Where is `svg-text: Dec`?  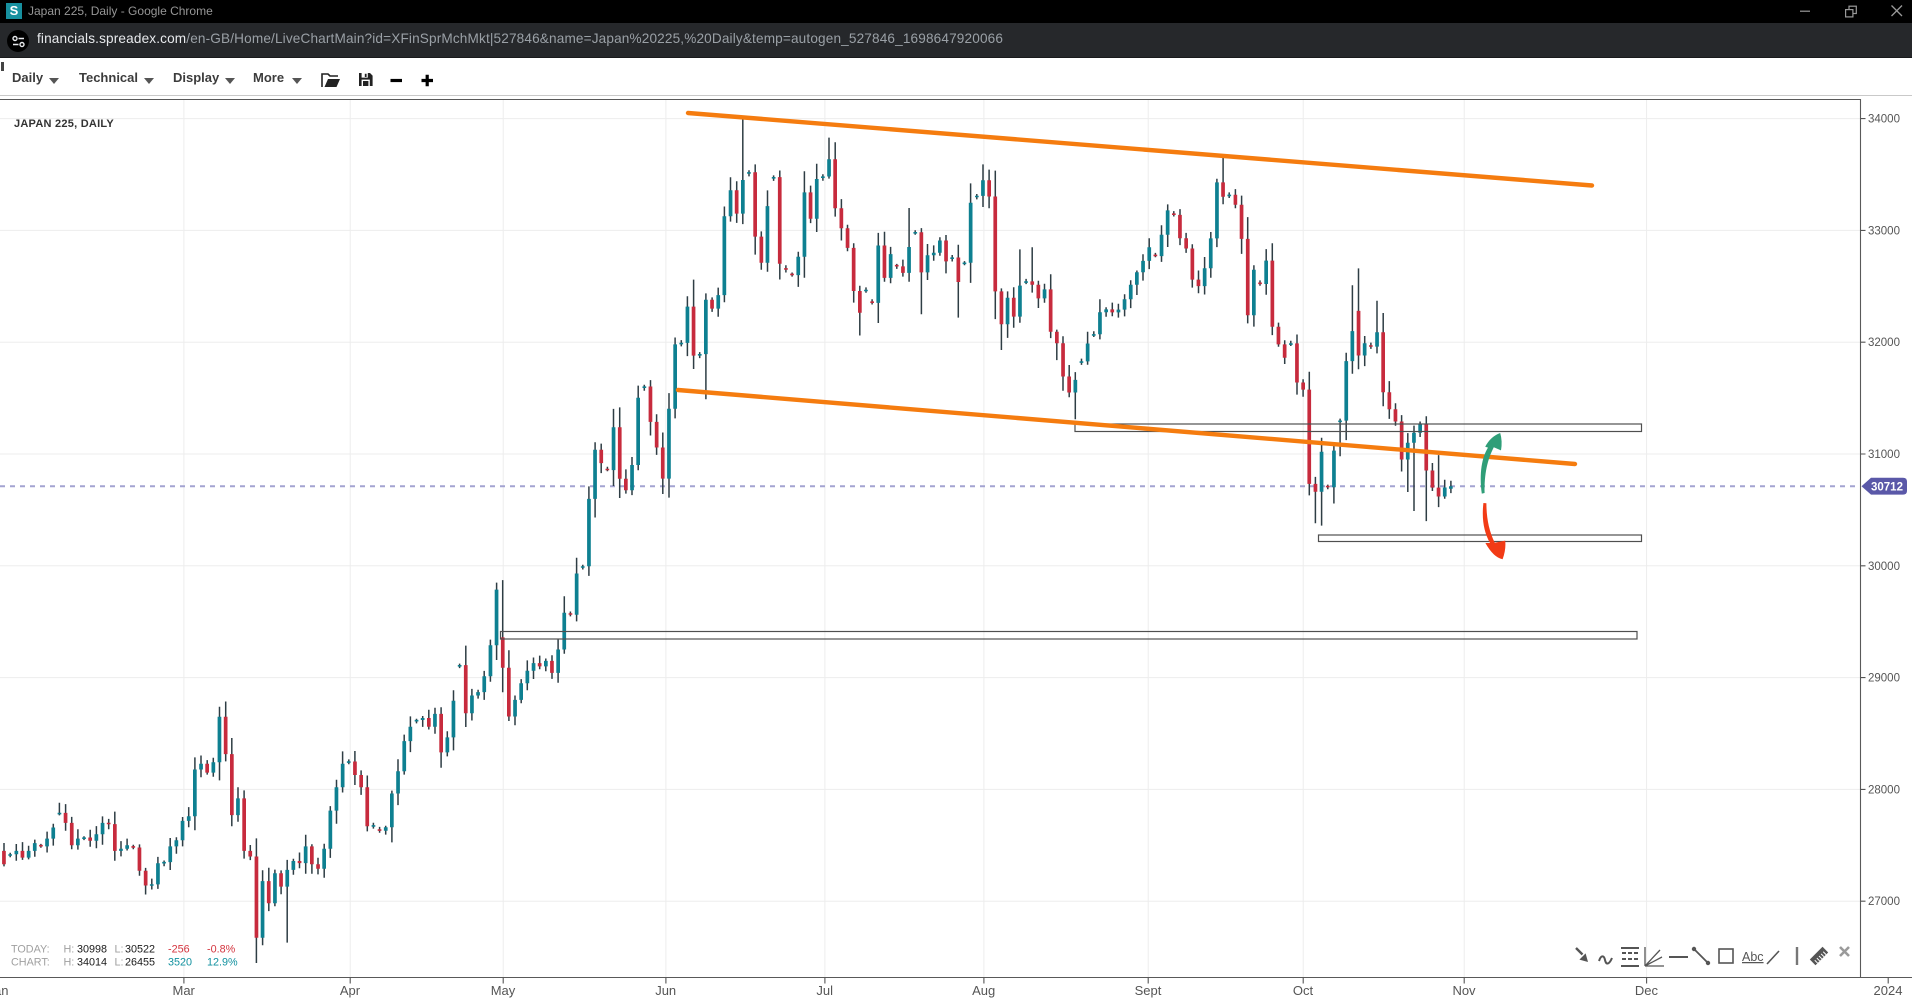
svg-text: Dec is located at coordinates (1647, 990).